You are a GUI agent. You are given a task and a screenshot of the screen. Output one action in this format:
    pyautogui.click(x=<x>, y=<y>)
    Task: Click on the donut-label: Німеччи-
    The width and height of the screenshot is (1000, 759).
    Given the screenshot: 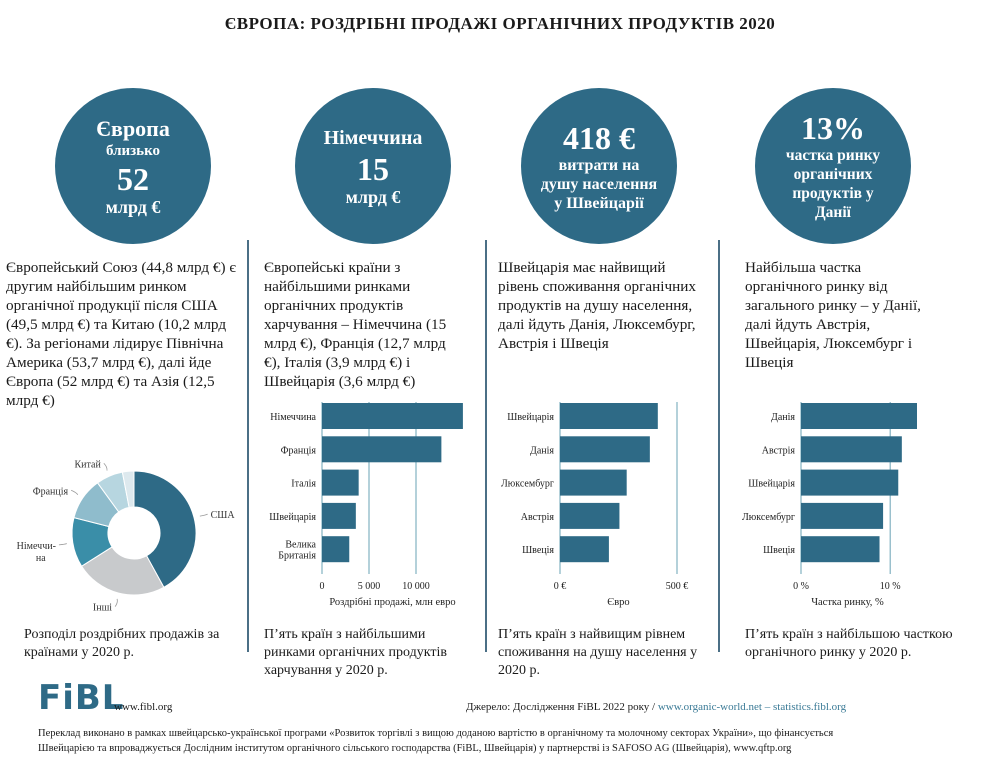 What is the action you would take?
    pyautogui.click(x=36, y=546)
    